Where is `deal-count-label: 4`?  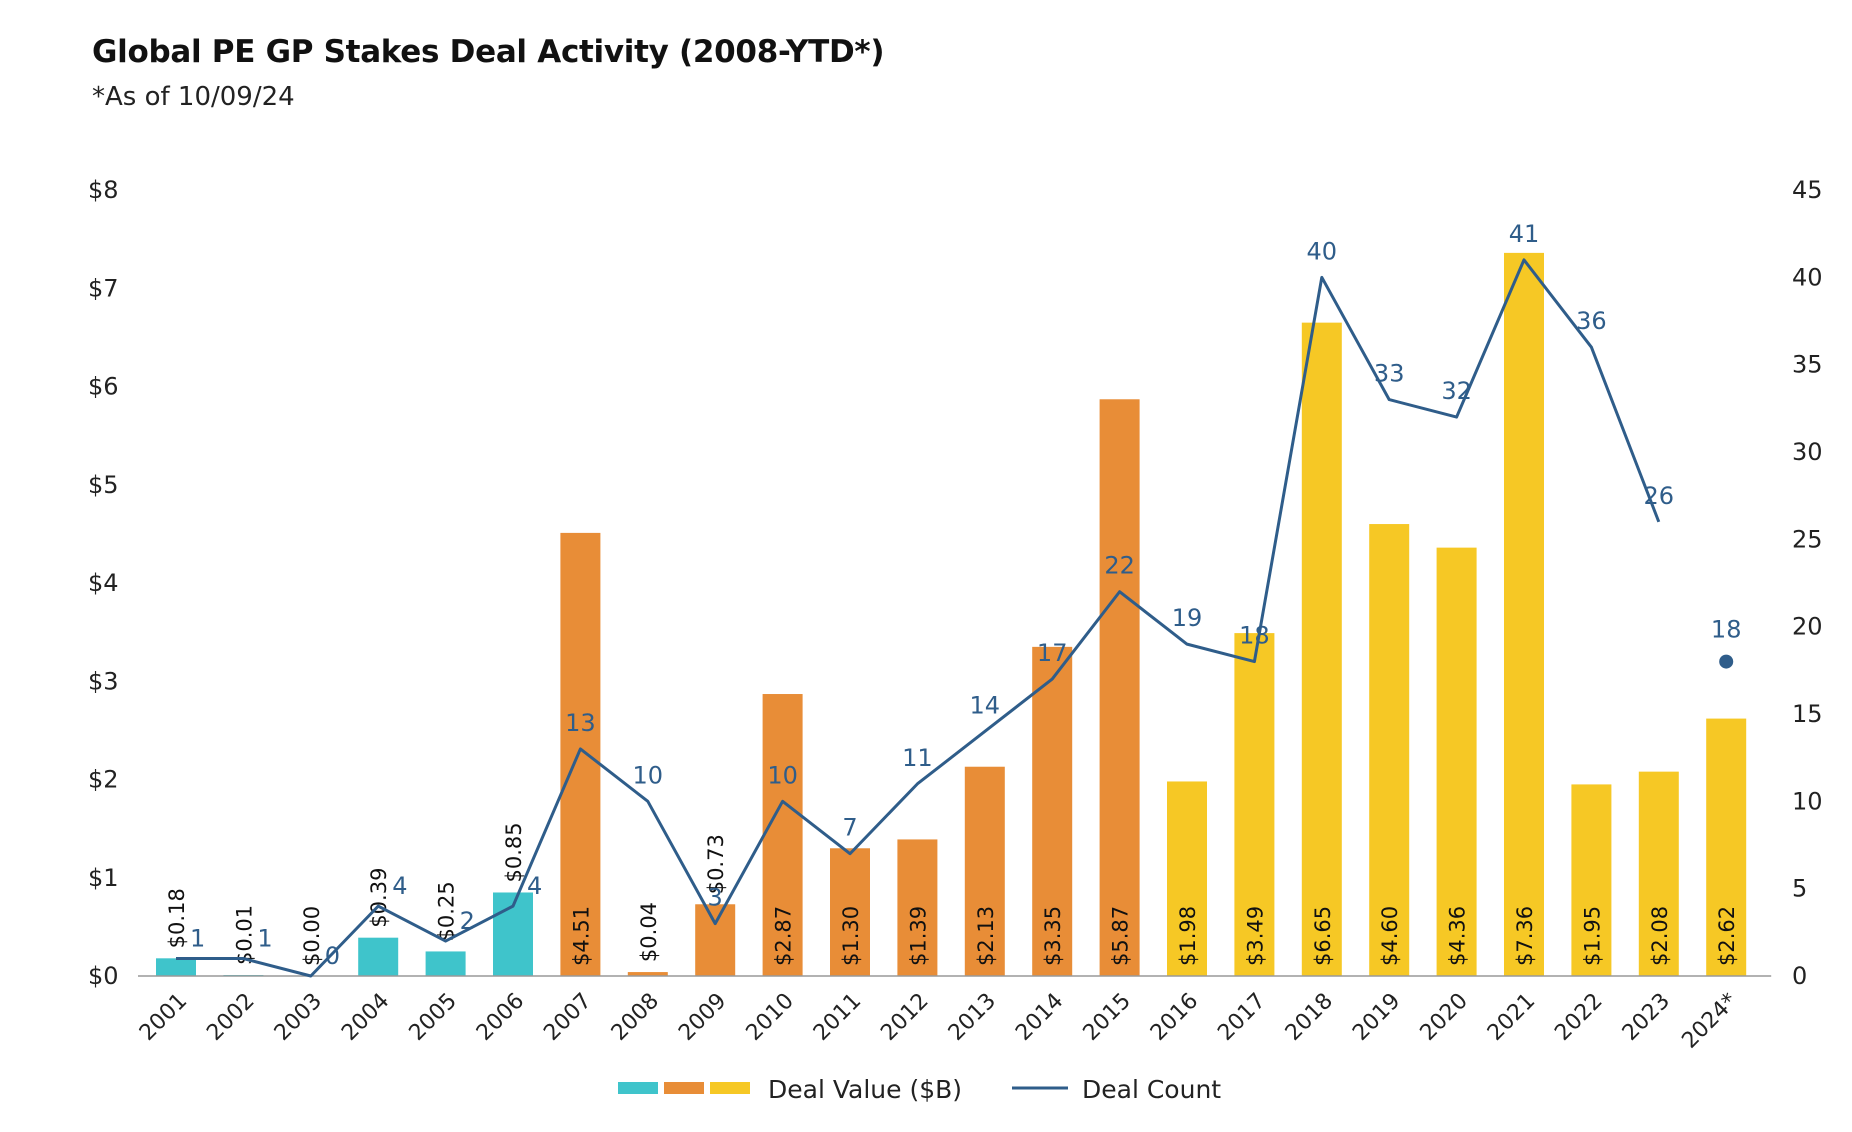 deal-count-label: 4 is located at coordinates (534, 886).